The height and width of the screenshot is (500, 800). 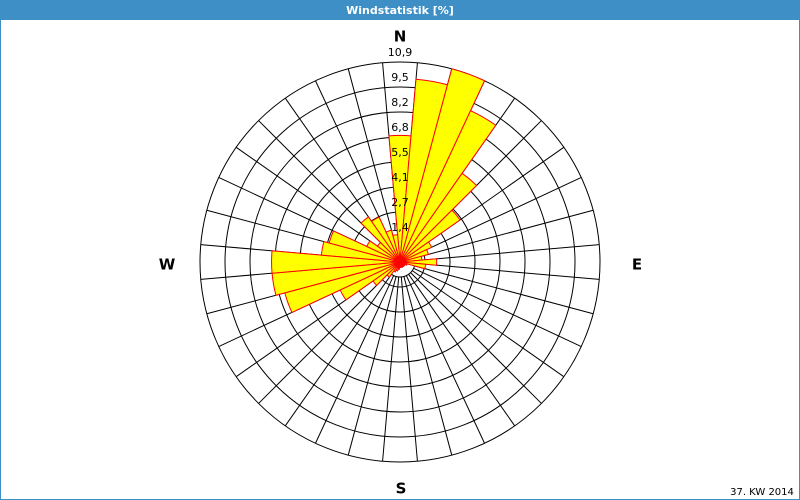 I want to click on r-tick-label: 2,7, so click(x=400, y=202).